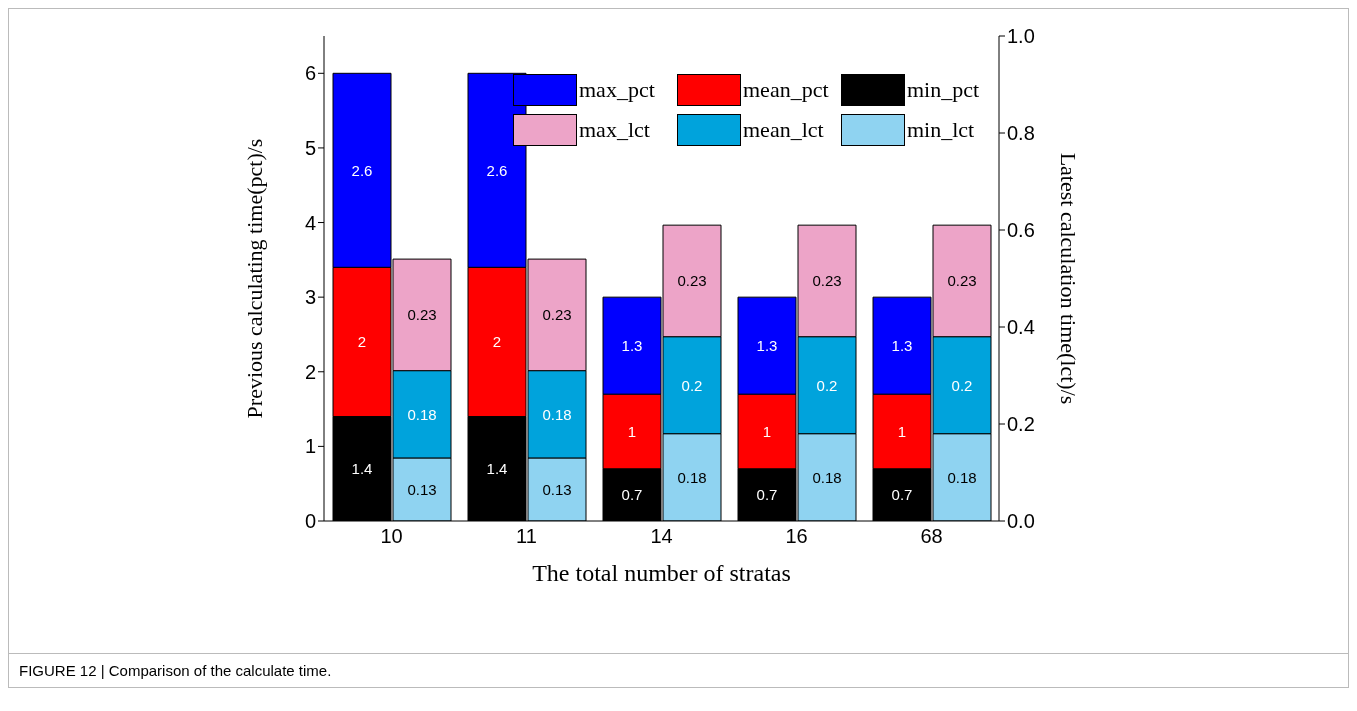  I want to click on y2-tick-label: 1.0, so click(1021, 36).